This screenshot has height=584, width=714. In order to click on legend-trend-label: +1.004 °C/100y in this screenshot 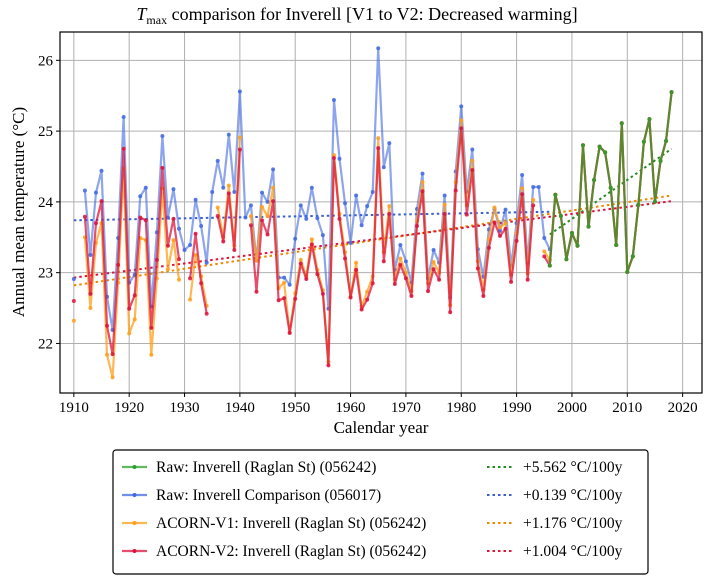, I will do `click(573, 551)`.